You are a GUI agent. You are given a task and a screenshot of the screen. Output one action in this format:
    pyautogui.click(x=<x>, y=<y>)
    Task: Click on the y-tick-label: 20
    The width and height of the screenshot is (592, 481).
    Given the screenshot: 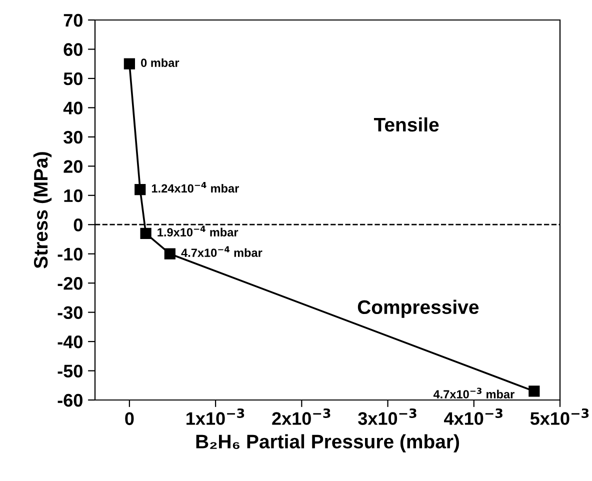 What is the action you would take?
    pyautogui.click(x=73, y=166)
    